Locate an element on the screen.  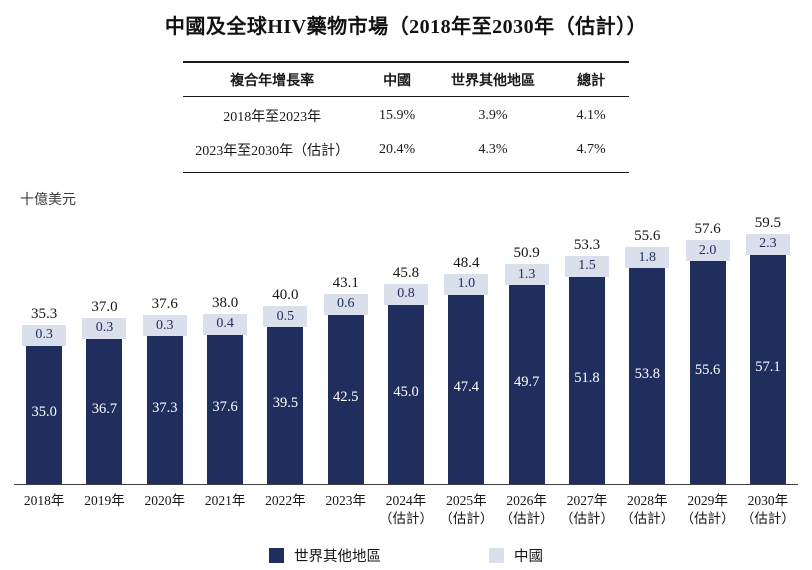
bar-rest-of-world-value: 42.5 is located at coordinates (346, 396).